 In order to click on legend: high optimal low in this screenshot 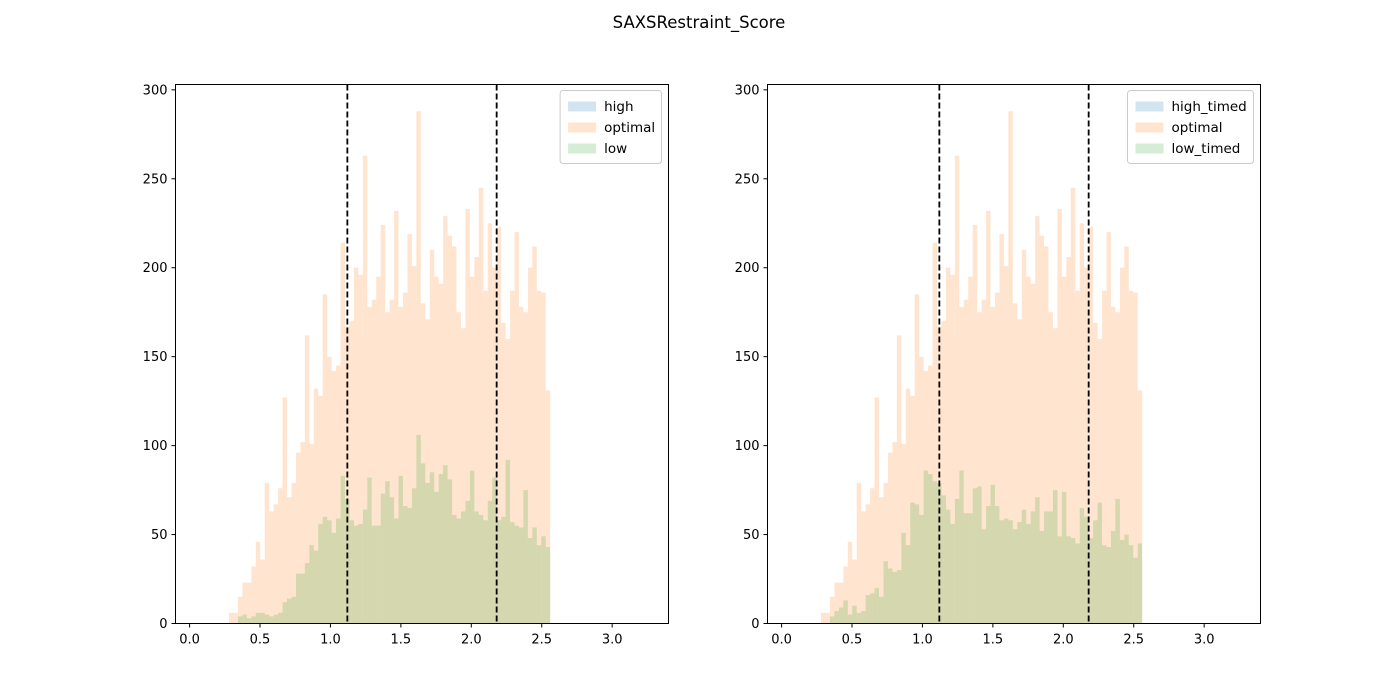, I will do `click(610, 127)`.